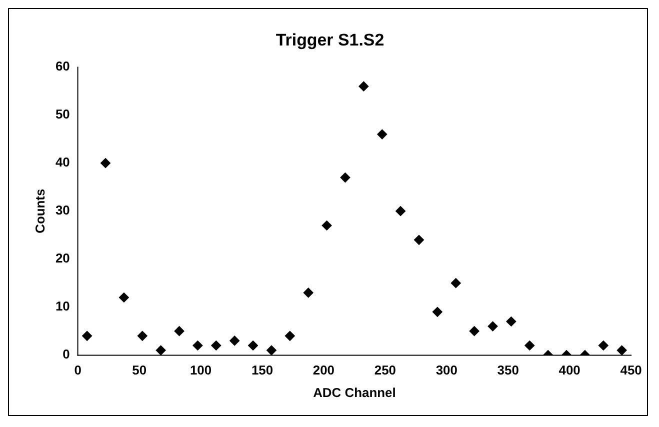 Image resolution: width=659 pixels, height=427 pixels. Describe the element at coordinates (40, 211) in the screenshot. I see `y-axis-title: Counts` at that location.